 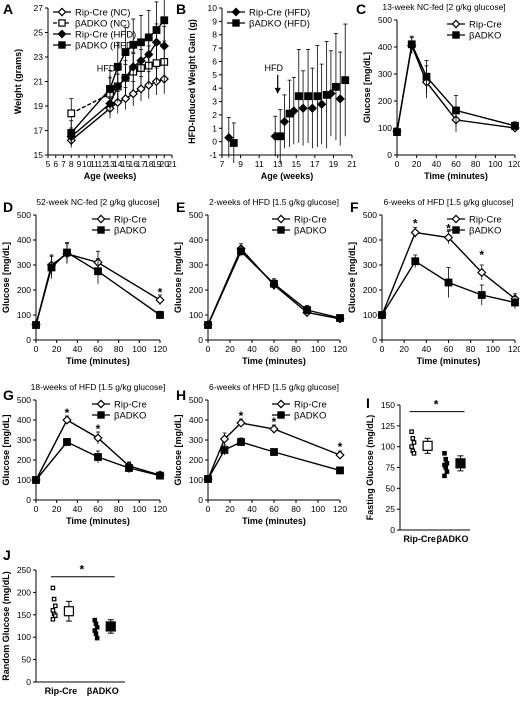 I want to click on x-tick-label: 11, so click(x=259, y=164).